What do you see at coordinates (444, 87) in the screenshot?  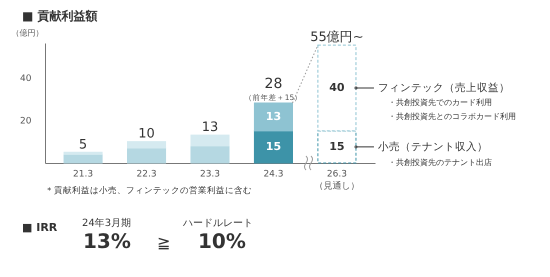 I see `text: フィンテック（売上収益）` at bounding box center [444, 87].